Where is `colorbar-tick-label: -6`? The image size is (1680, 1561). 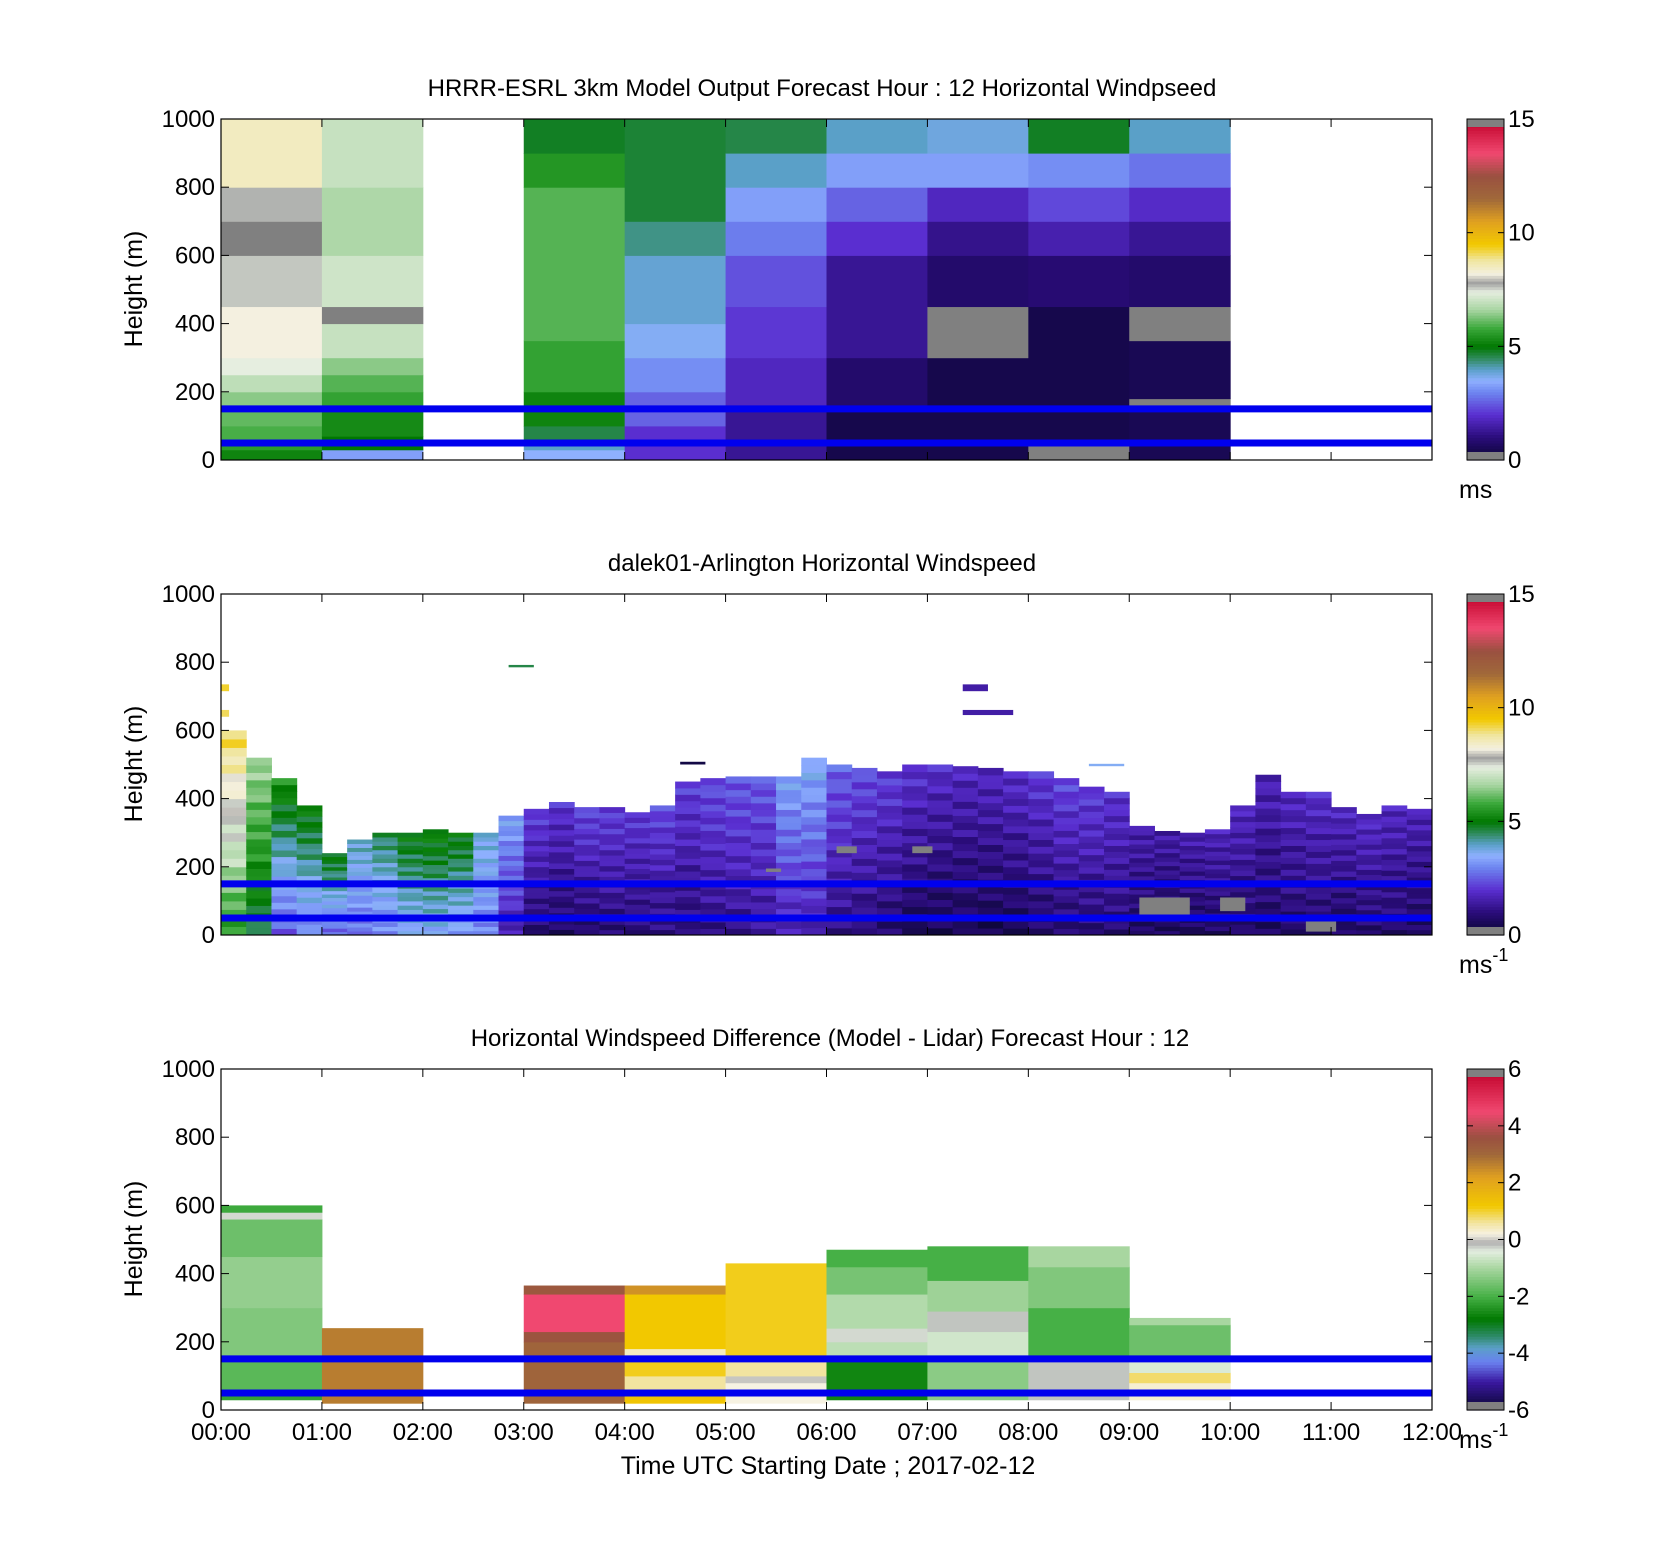 colorbar-tick-label: -6 is located at coordinates (1518, 1410).